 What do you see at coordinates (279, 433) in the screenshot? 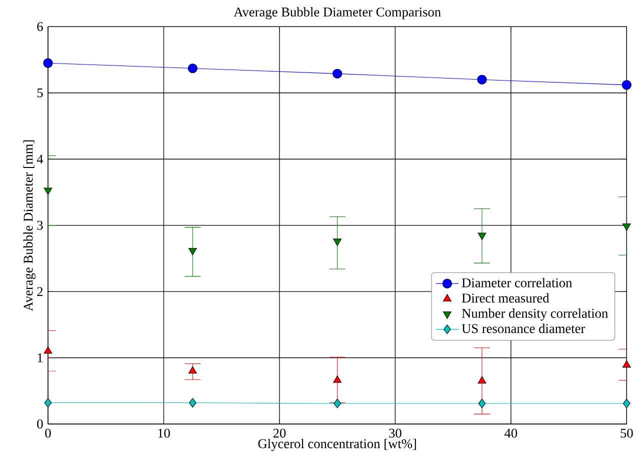
I see `x-tick-label: 20` at bounding box center [279, 433].